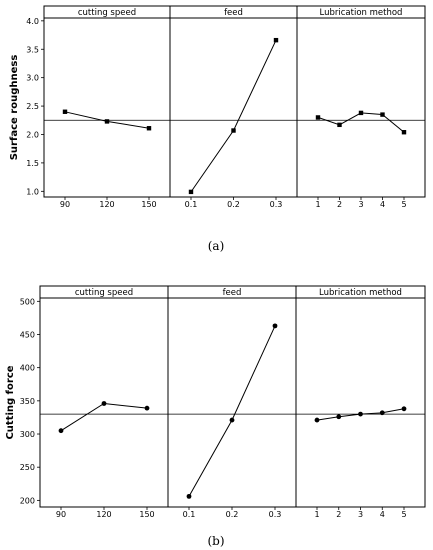 This screenshot has height=550, width=433. What do you see at coordinates (14, 108) in the screenshot?
I see `y-axis-label: Surface roughness` at bounding box center [14, 108].